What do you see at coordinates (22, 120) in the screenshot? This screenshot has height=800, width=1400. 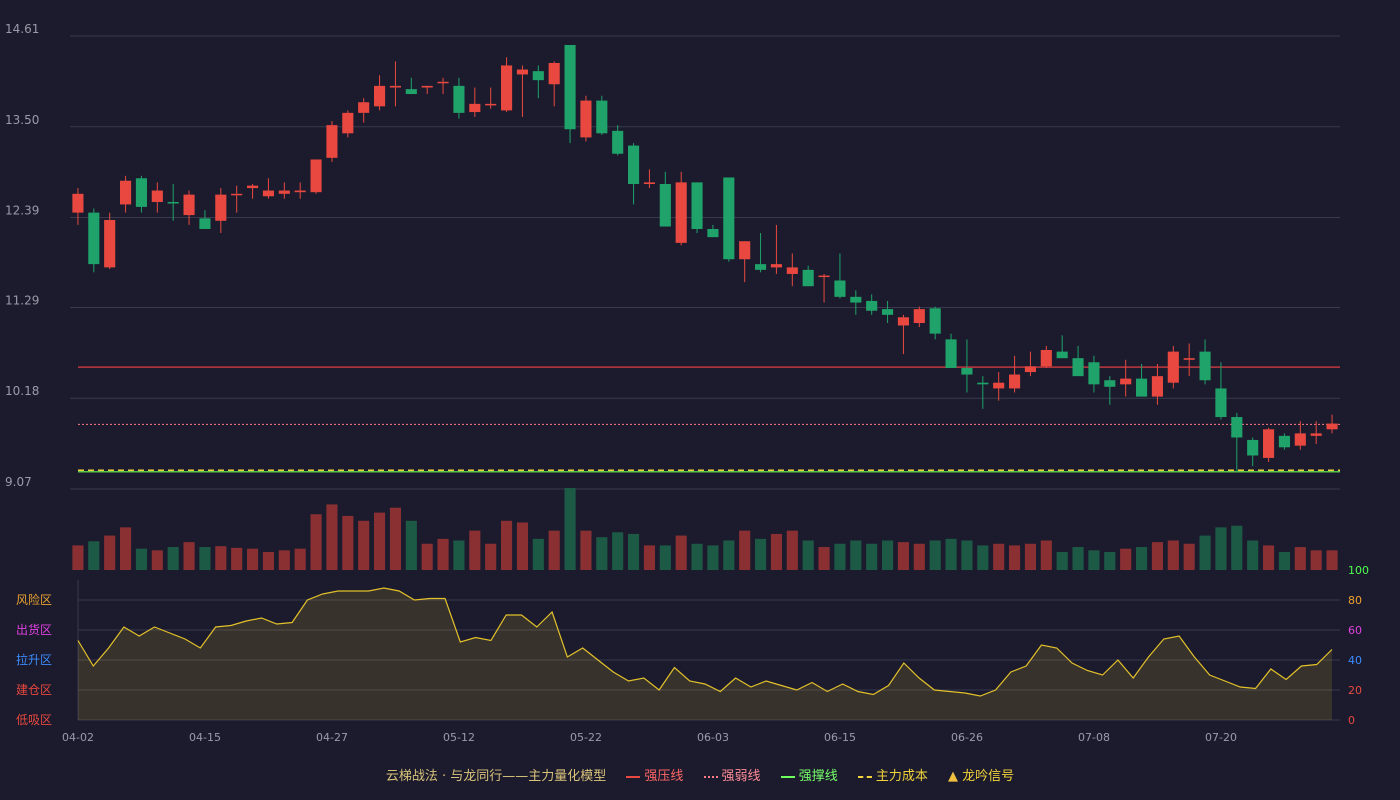 I see `price-tick-label: 13.50` at bounding box center [22, 120].